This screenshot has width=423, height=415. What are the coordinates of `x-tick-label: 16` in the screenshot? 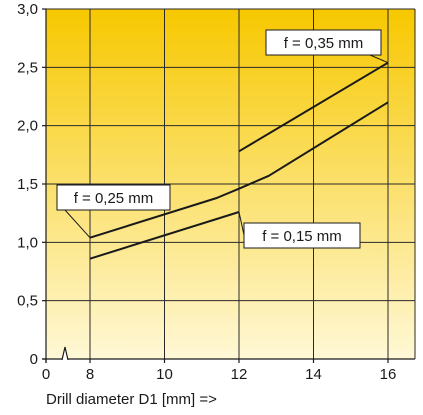 It's located at (388, 374).